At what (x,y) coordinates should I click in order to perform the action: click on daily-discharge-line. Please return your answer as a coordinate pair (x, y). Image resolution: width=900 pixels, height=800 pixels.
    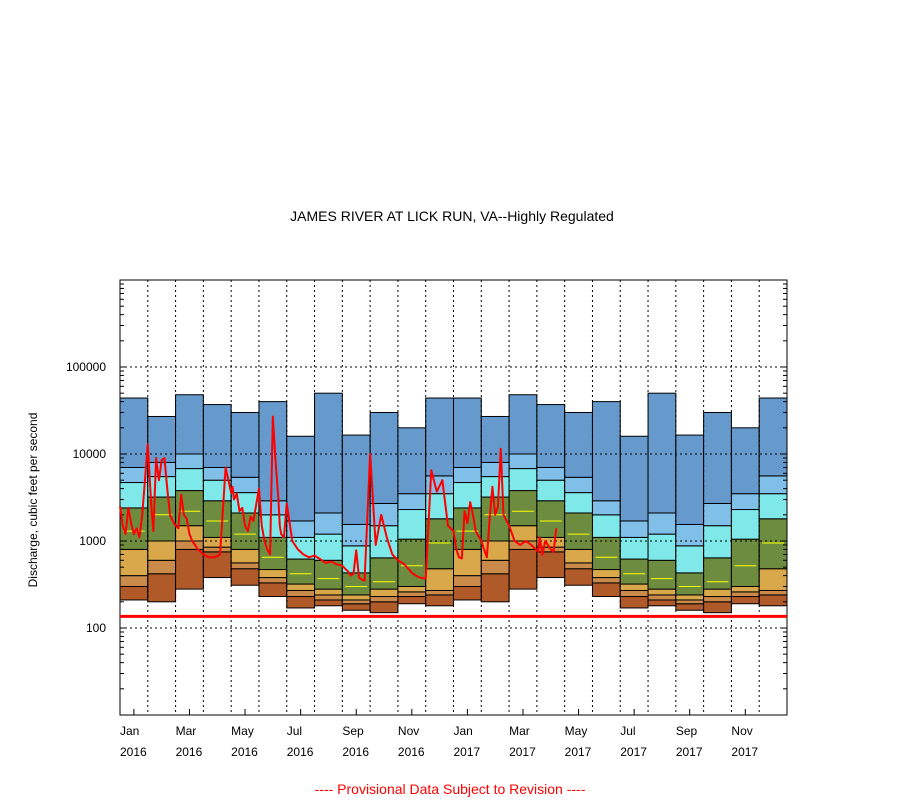
    Looking at the image, I should click on (338, 498).